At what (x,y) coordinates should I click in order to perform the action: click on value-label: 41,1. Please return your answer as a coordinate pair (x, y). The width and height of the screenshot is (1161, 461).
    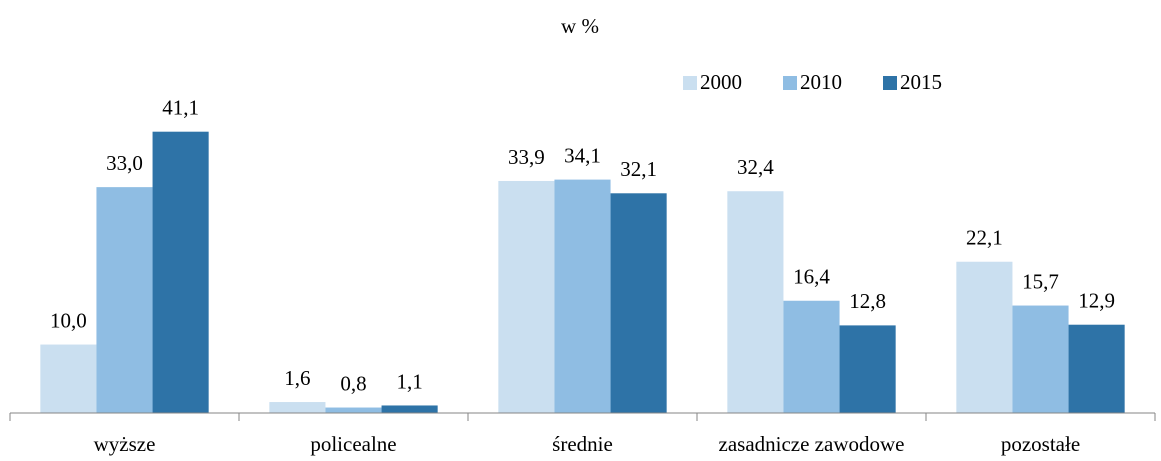
    Looking at the image, I should click on (180, 108).